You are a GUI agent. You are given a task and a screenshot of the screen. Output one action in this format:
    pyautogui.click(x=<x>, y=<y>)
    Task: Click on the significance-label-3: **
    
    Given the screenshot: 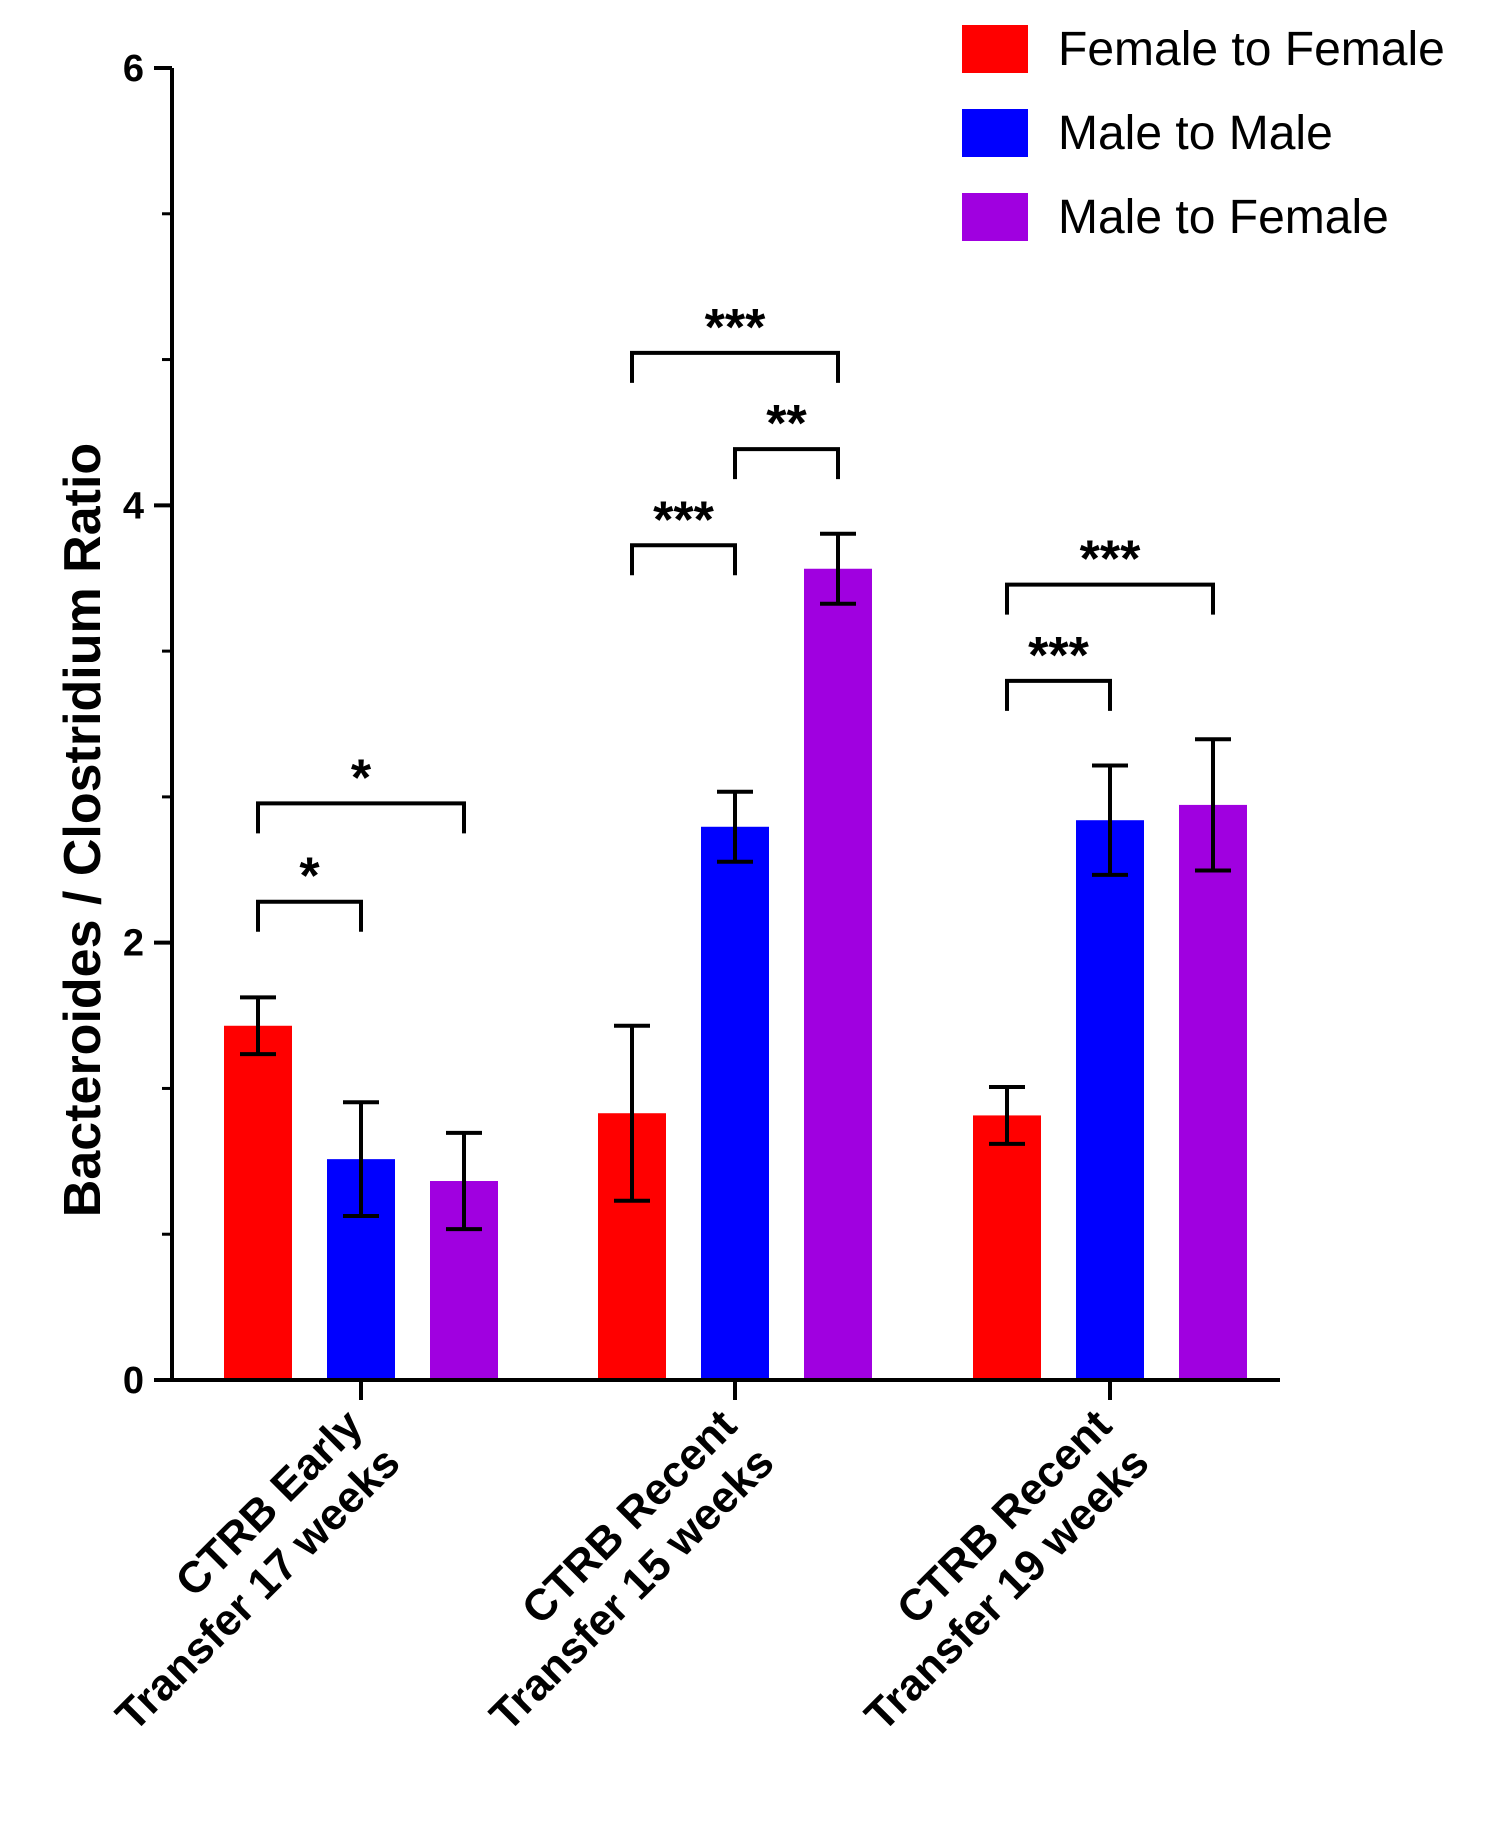 What is the action you would take?
    pyautogui.click(x=786, y=424)
    